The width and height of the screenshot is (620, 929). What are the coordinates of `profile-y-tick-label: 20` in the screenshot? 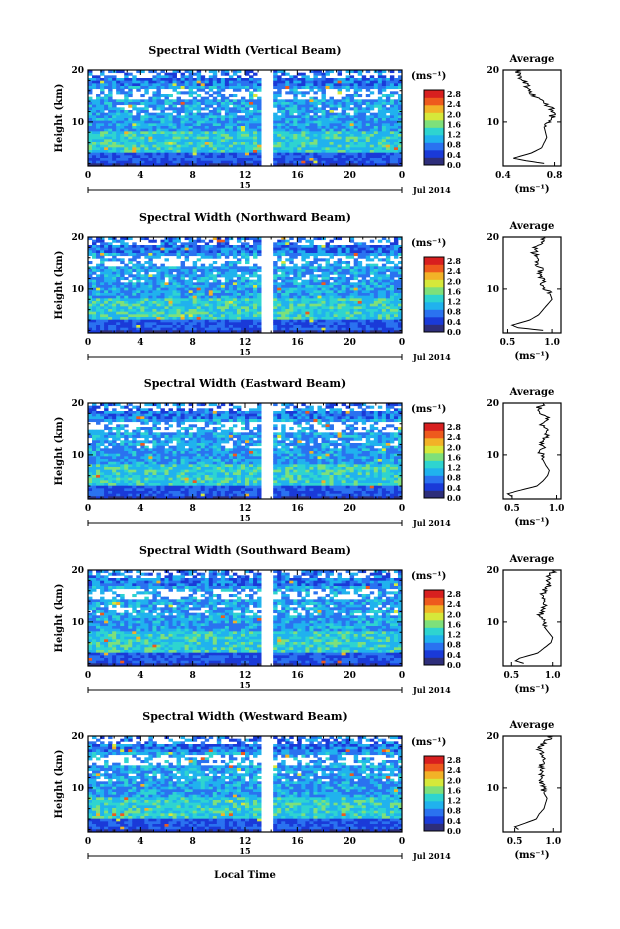 It's located at (492, 238).